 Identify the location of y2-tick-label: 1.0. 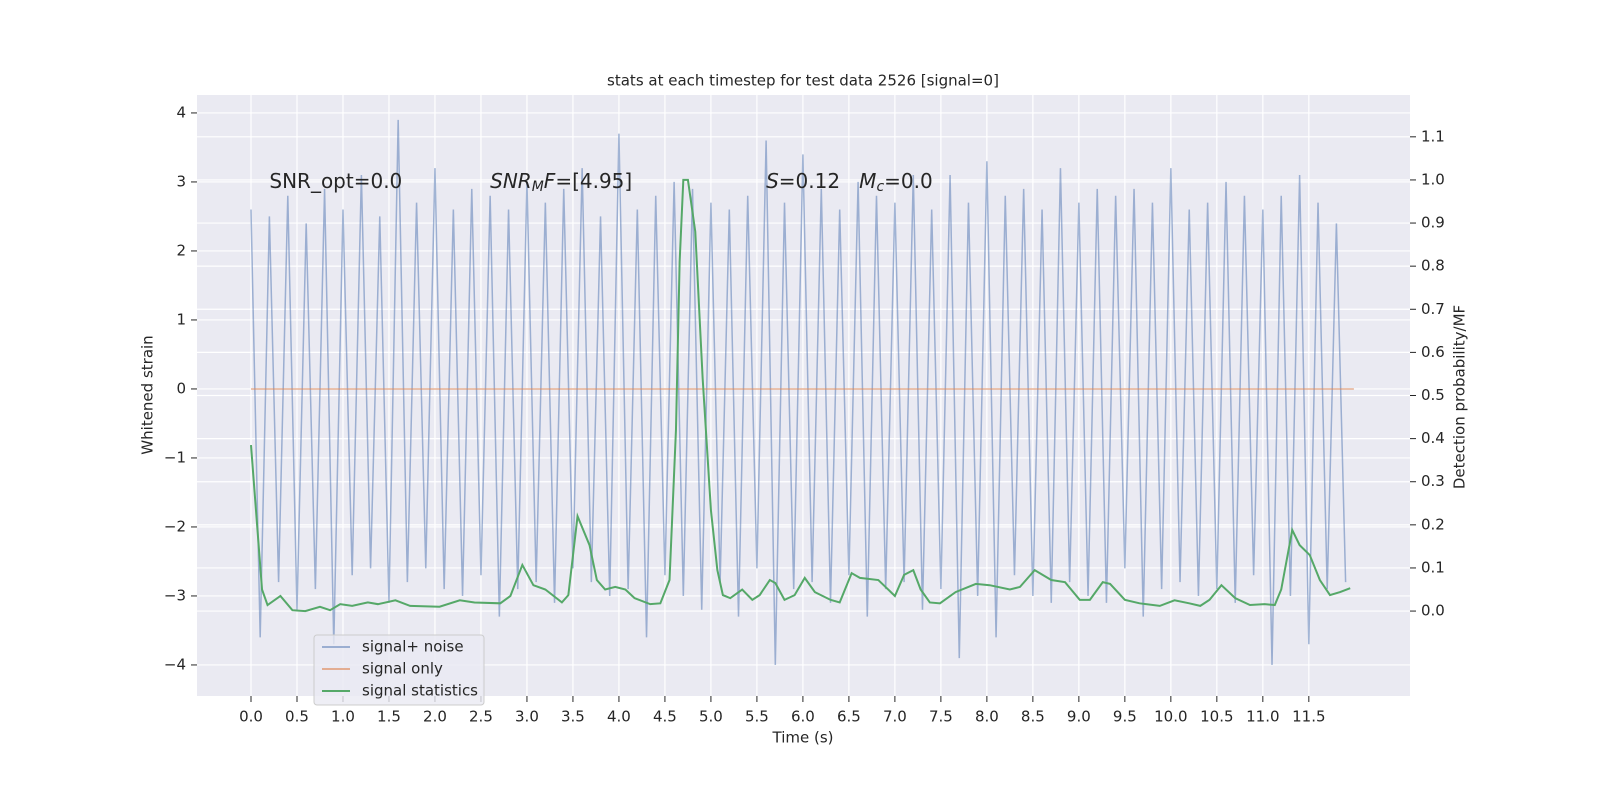
(1433, 179).